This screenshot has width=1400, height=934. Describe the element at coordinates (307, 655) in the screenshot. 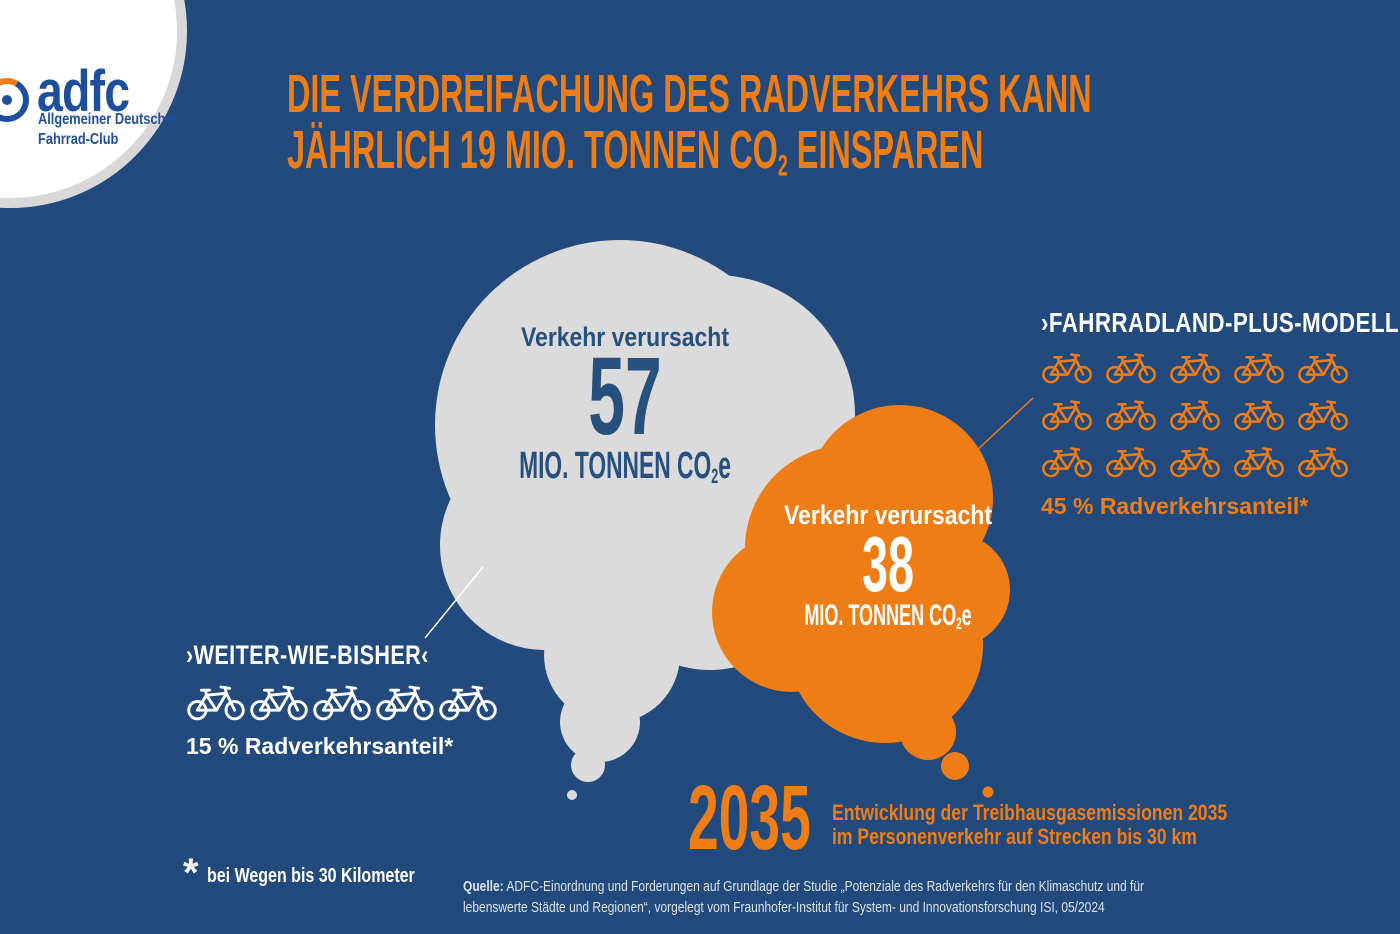

I see `baseline-label: ›WEITER-WIE-BISHER‹` at that location.